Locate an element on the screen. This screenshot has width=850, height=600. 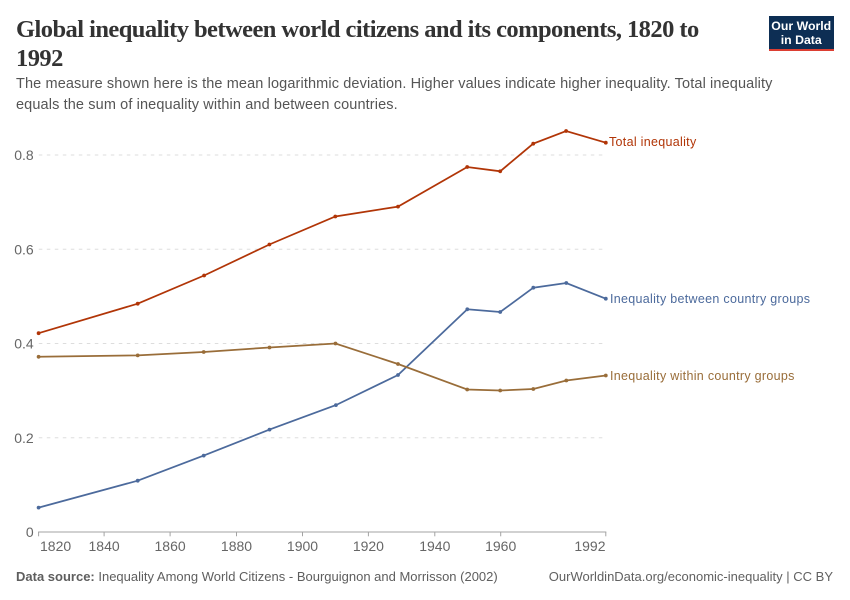
svg-text: 1992 is located at coordinates (589, 546).